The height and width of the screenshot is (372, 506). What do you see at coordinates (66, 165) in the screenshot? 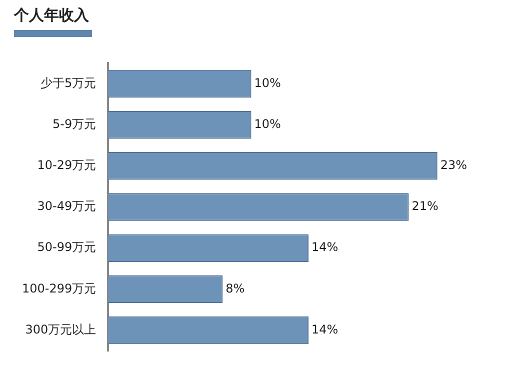
I see `y-tick-label: 10-29万元` at bounding box center [66, 165].